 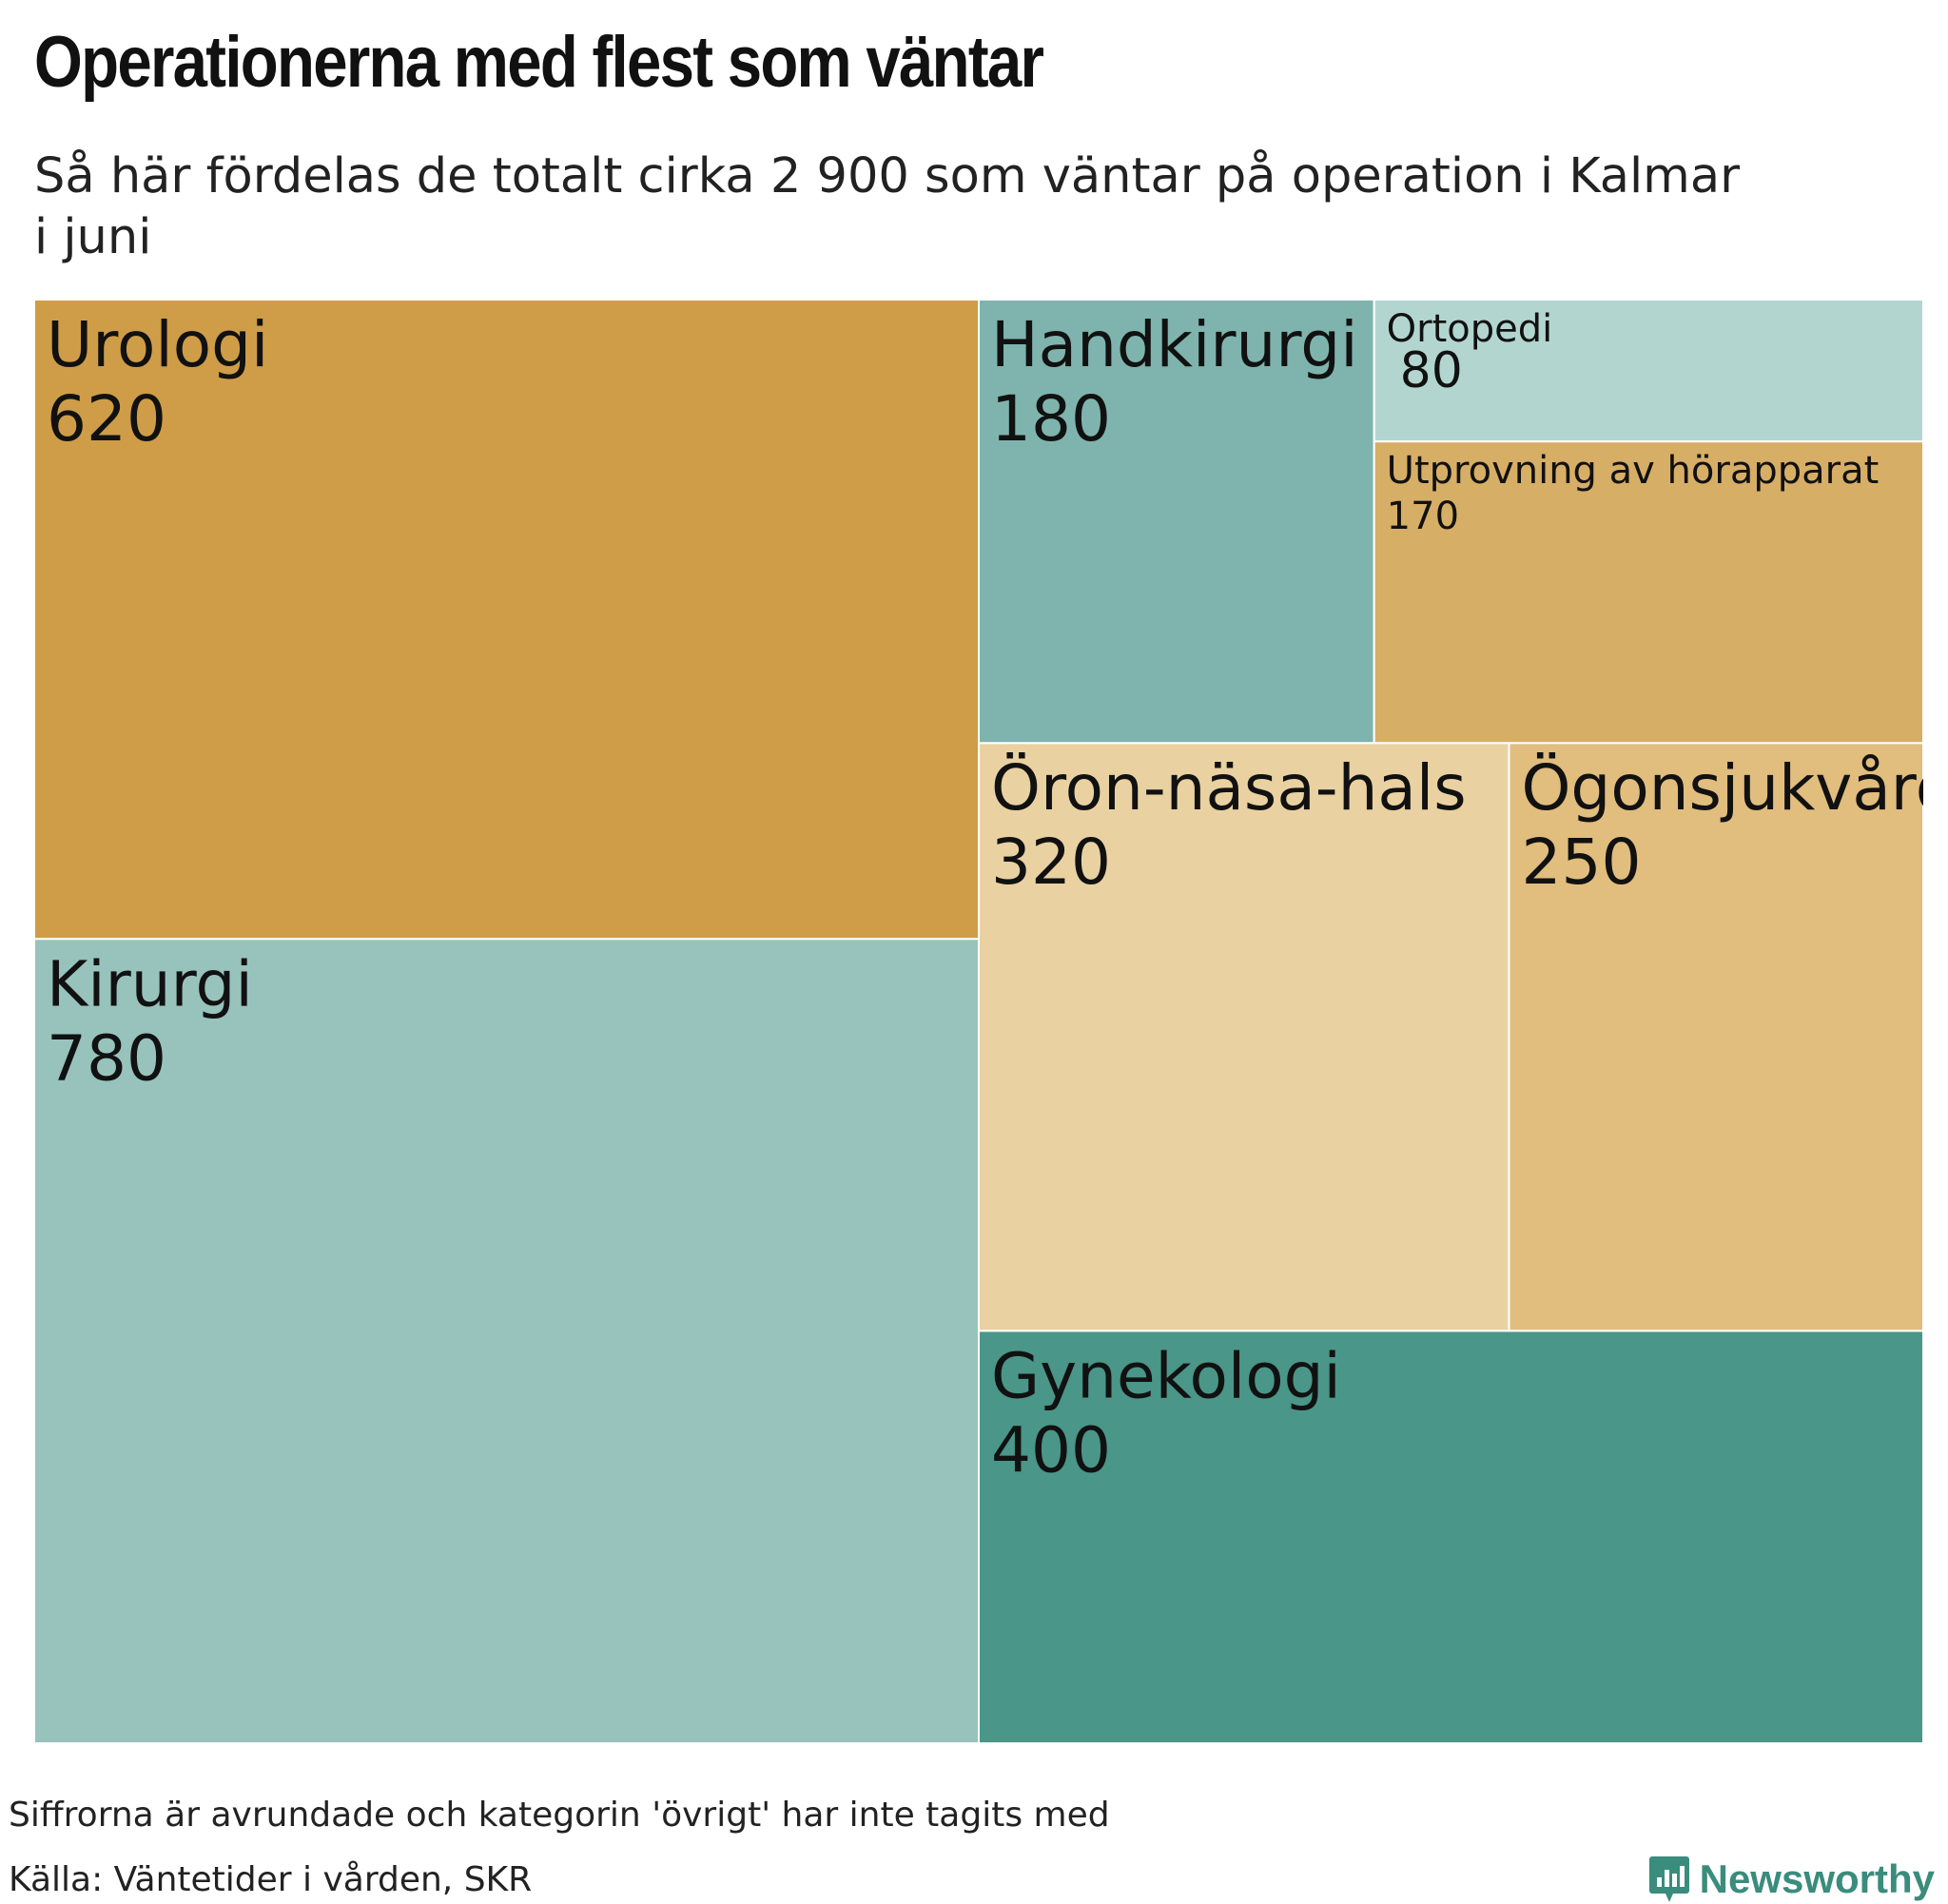 I want to click on tile-value-ogonsjukvard: 250, so click(x=1581, y=862).